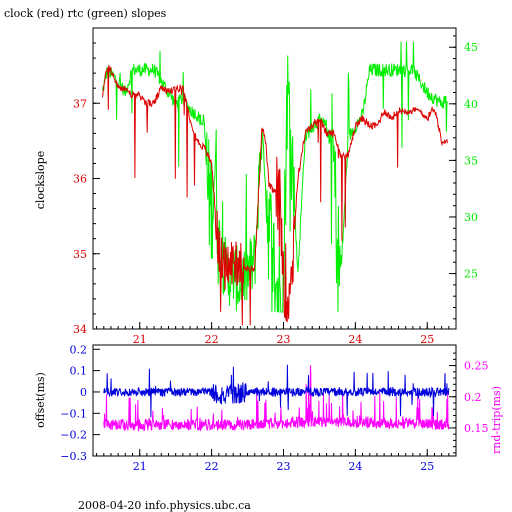 The image size is (512, 512). I want to click on top-x-tick-label: 24, so click(355, 339).